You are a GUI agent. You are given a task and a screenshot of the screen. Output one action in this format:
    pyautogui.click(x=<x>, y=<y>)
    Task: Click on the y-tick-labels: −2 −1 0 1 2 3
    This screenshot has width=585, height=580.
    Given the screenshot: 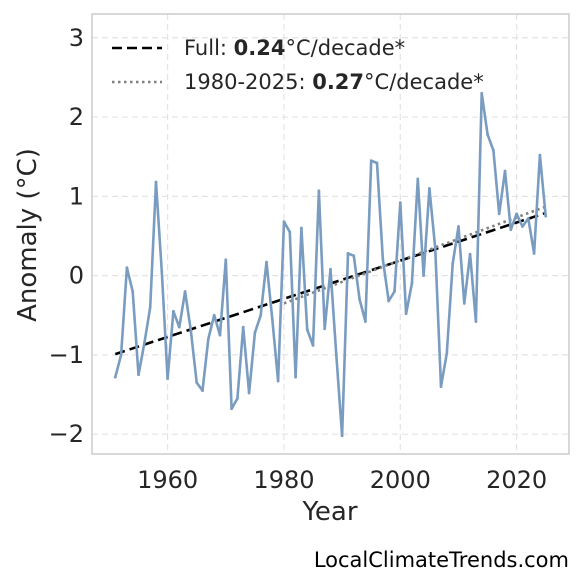 What is the action you would take?
    pyautogui.click(x=66, y=236)
    